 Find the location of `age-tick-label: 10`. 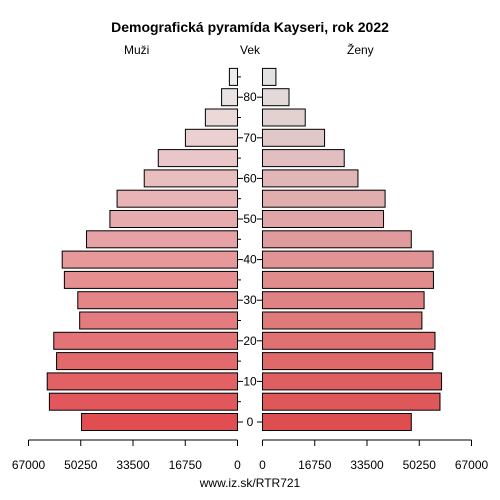

age-tick-label: 10 is located at coordinates (250, 381).